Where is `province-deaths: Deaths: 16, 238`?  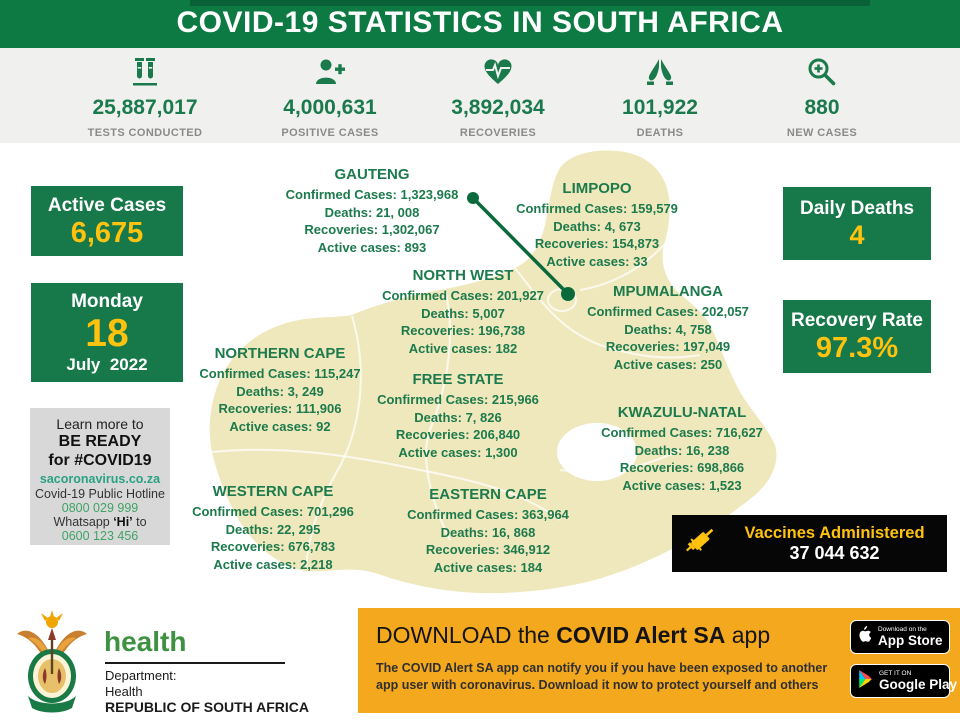
province-deaths: Deaths: 16, 238 is located at coordinates (682, 450).